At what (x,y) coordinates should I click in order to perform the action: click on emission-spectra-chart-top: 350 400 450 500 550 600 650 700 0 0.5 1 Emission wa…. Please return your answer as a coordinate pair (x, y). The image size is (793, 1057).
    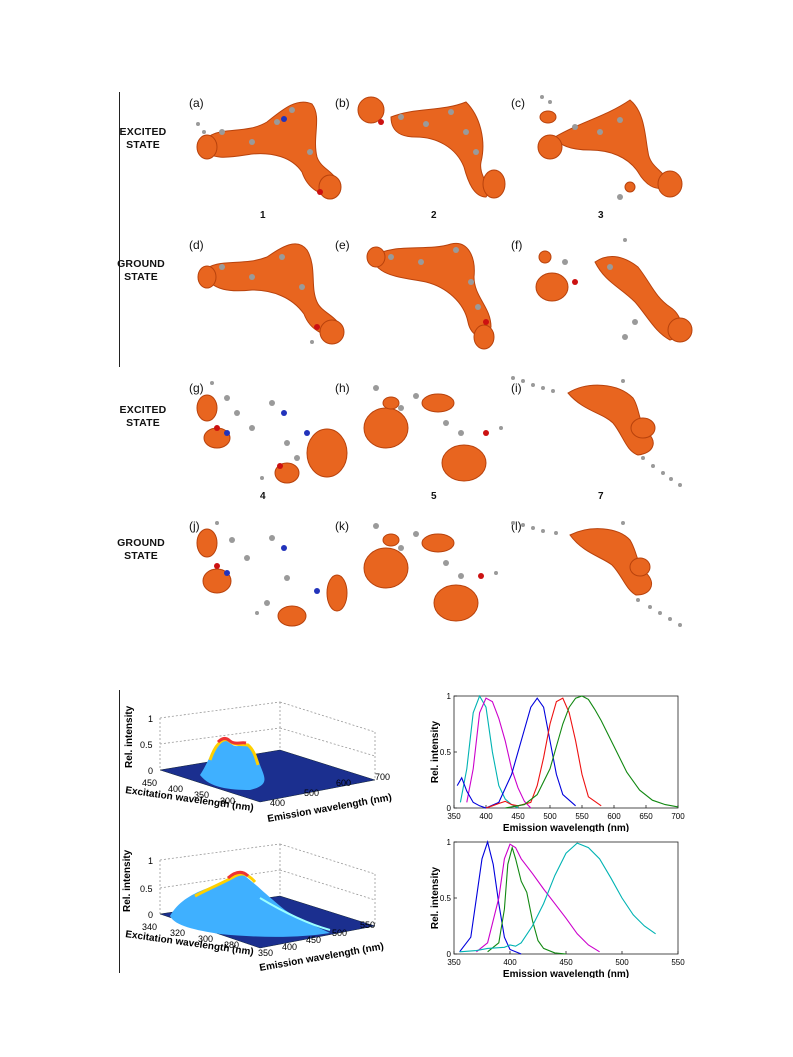
    Looking at the image, I should click on (557, 762).